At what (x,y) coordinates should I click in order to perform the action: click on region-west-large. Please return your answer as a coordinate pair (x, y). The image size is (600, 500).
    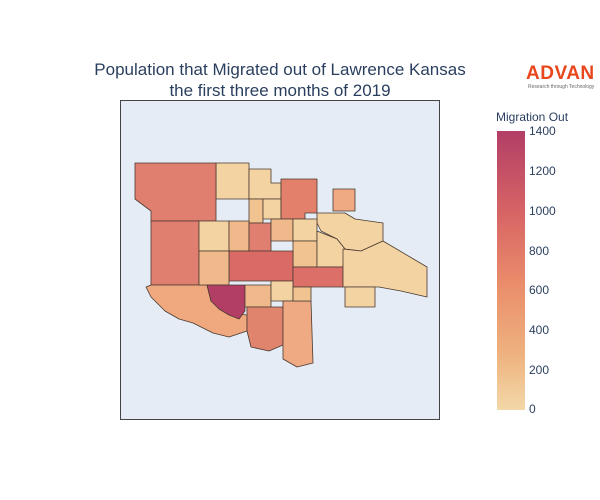
    Looking at the image, I should click on (175, 192).